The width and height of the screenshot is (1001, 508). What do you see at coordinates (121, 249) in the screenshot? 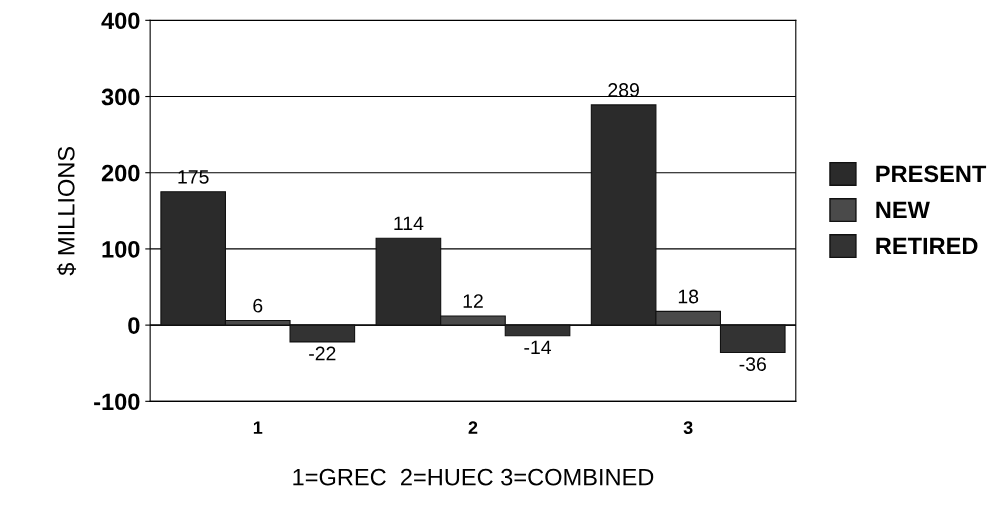
I see `y-tick-label: 100` at bounding box center [121, 249].